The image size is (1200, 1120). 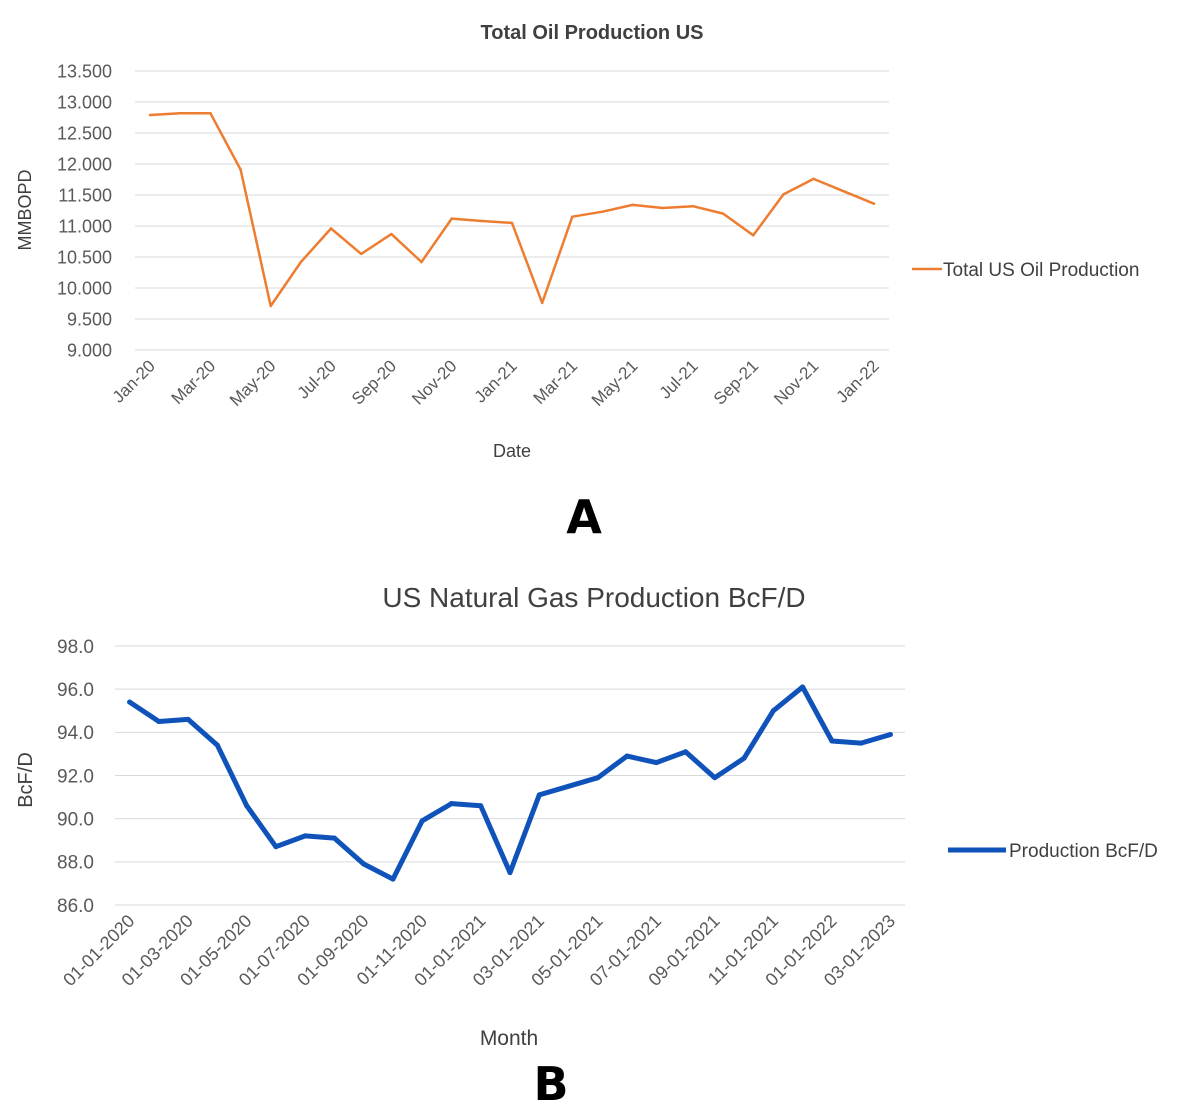 I want to click on chart-a-series, so click(x=512, y=209).